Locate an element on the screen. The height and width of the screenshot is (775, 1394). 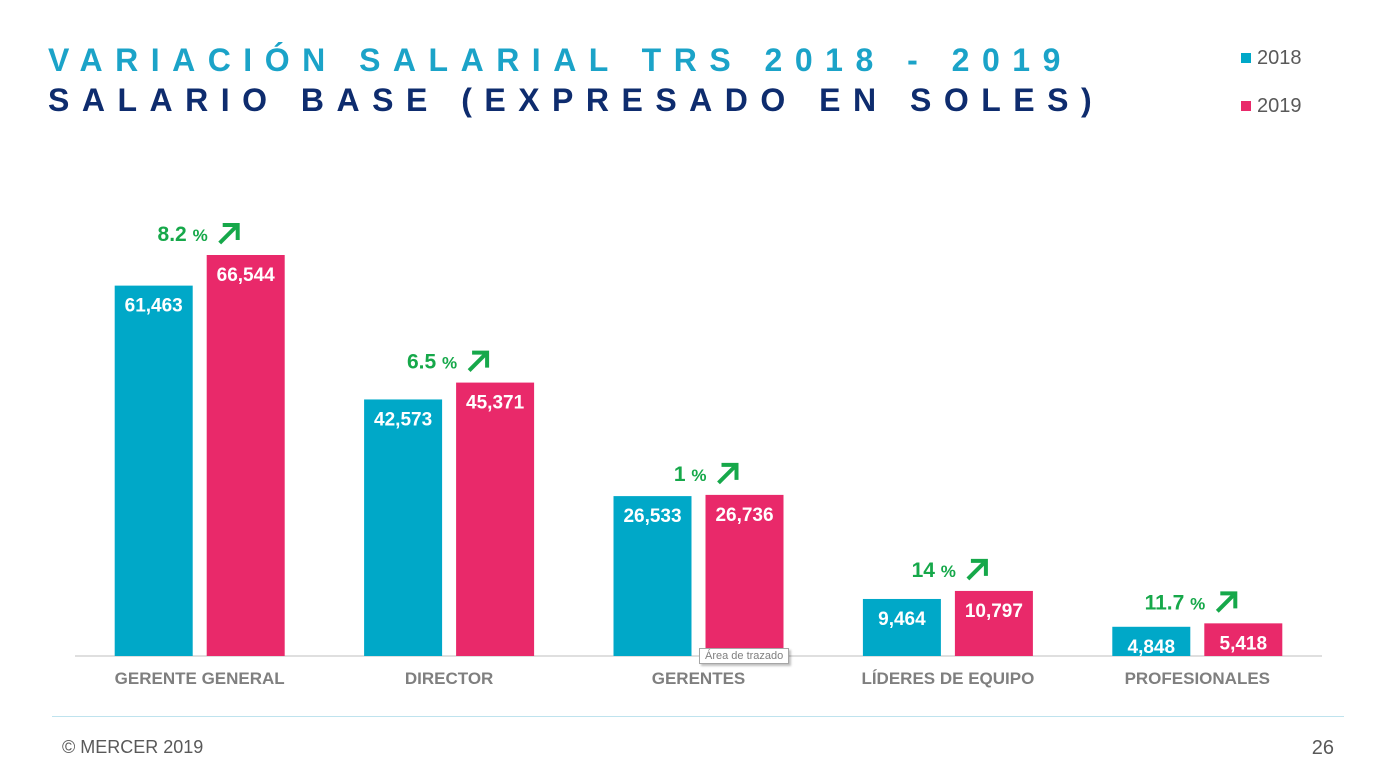
chart-subtitle: SALARIO BASE (EXPRESADO EN SOLES) is located at coordinates (576, 100).